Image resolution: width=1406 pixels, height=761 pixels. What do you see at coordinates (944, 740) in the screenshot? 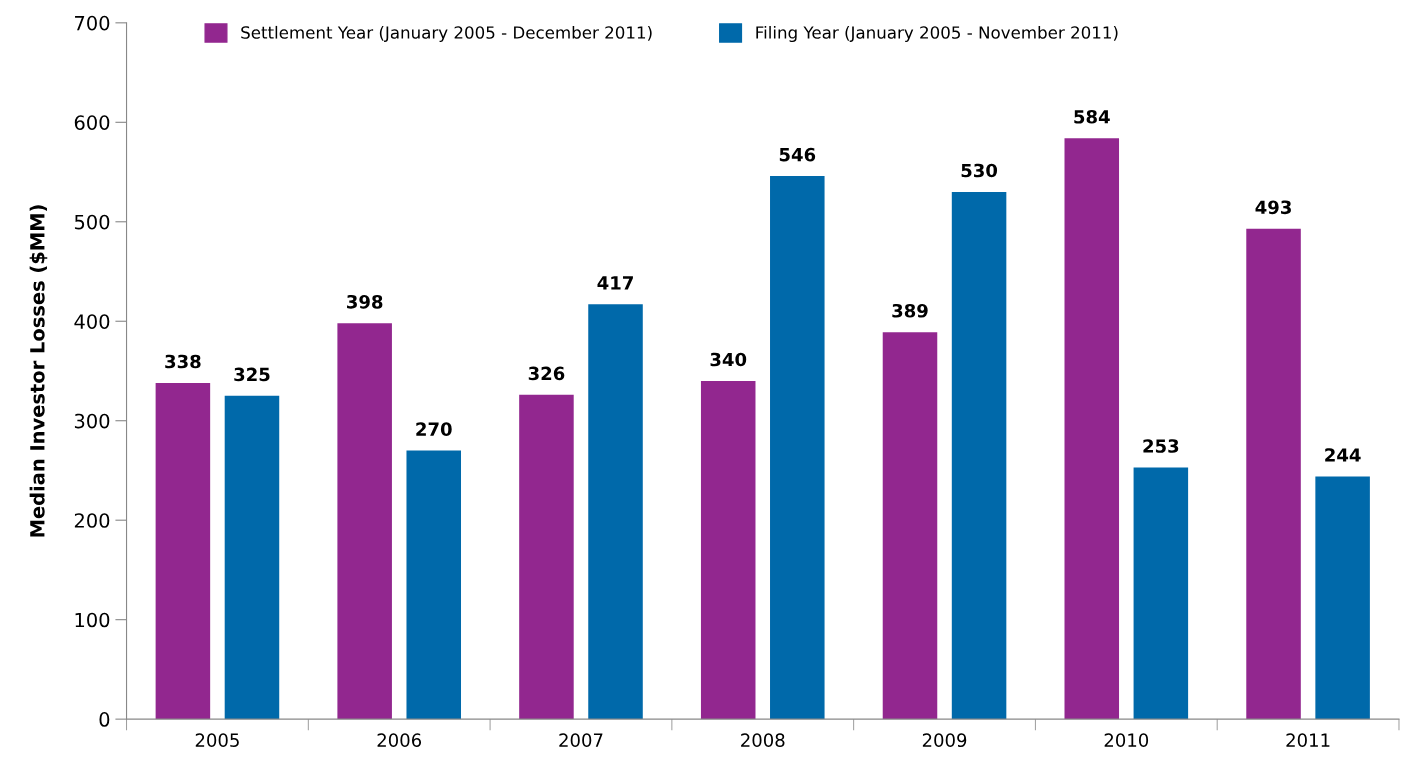
I see `x-tick-label: 2009` at bounding box center [944, 740].